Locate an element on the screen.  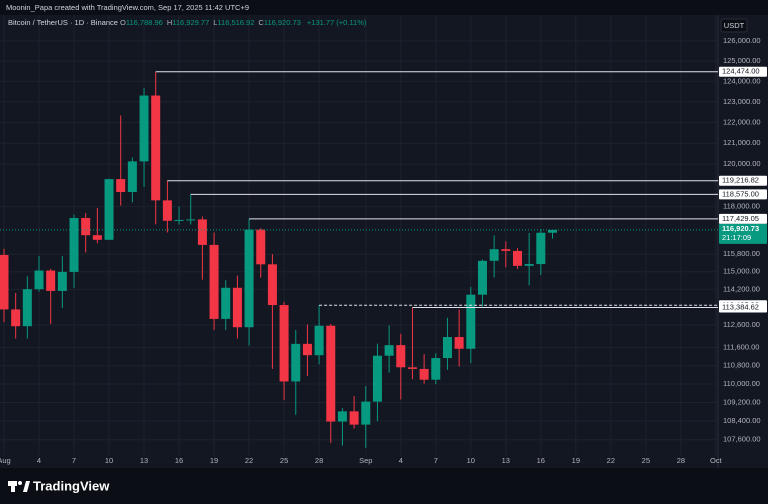
ohlc-key: L is located at coordinates (215, 22).